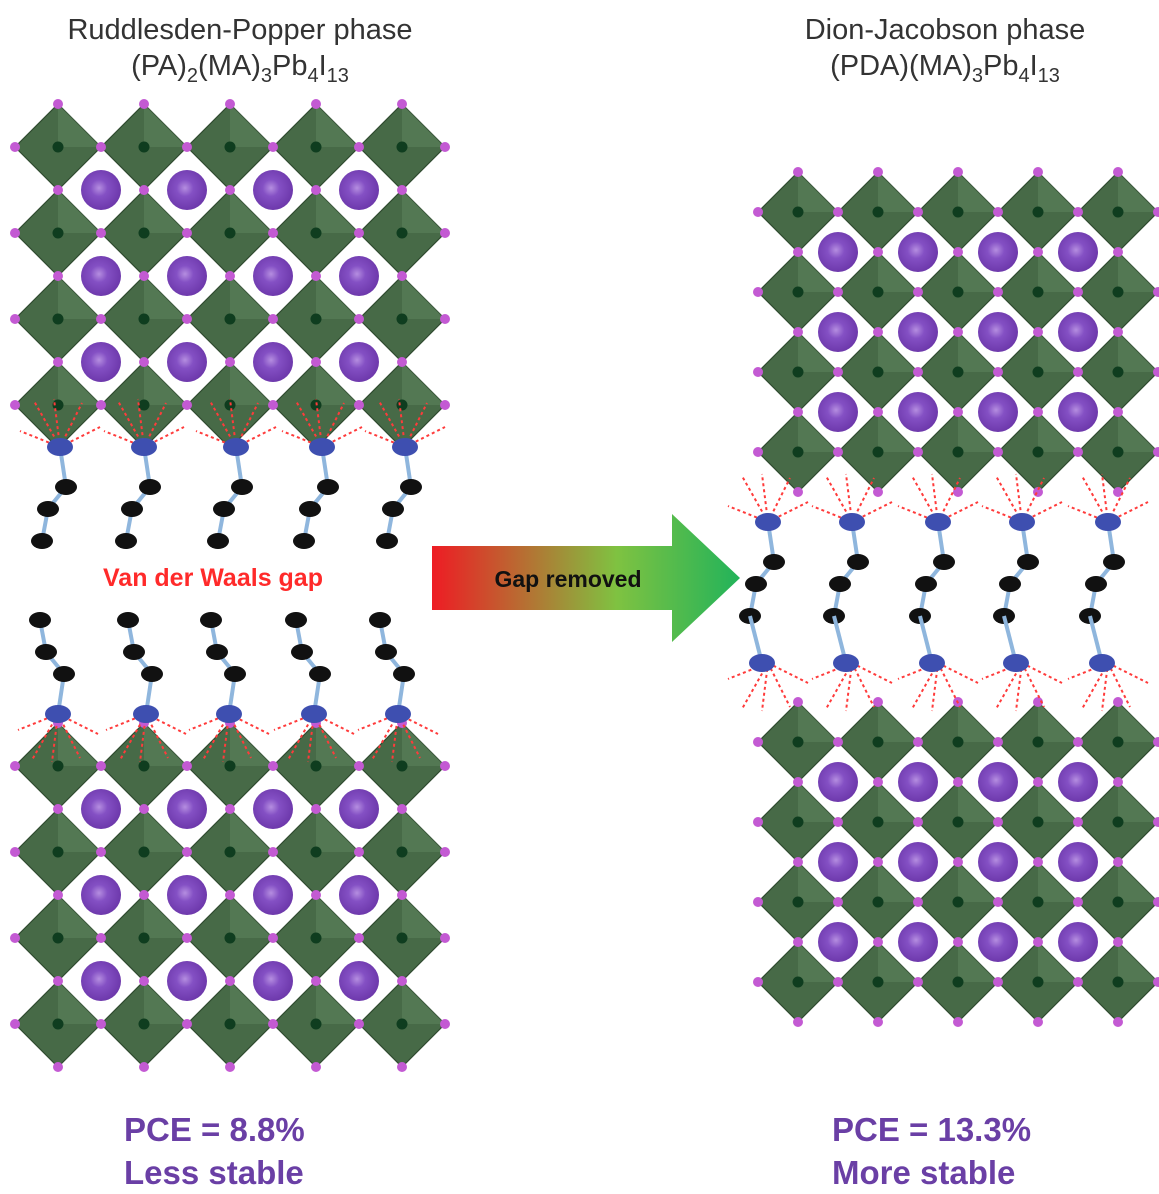 Image resolution: width=1159 pixels, height=1194 pixels. I want to click on formula-part: (MA), so click(229, 66).